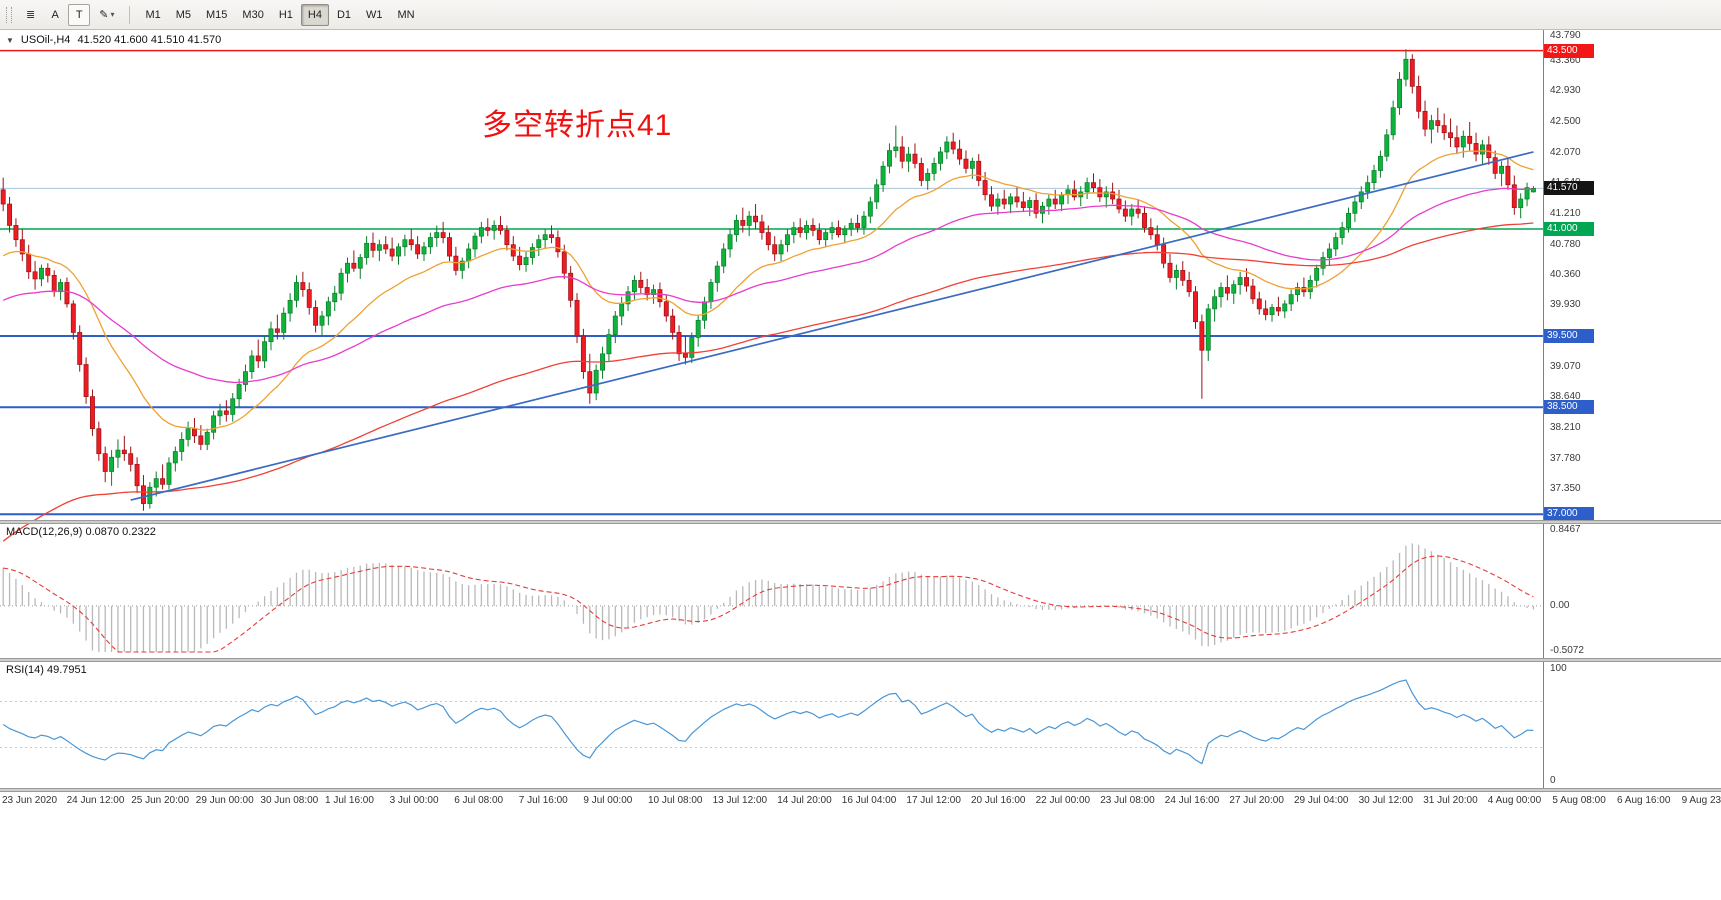 This screenshot has width=1721, height=900. I want to click on timeframe-button-w1: W1, so click(374, 15).